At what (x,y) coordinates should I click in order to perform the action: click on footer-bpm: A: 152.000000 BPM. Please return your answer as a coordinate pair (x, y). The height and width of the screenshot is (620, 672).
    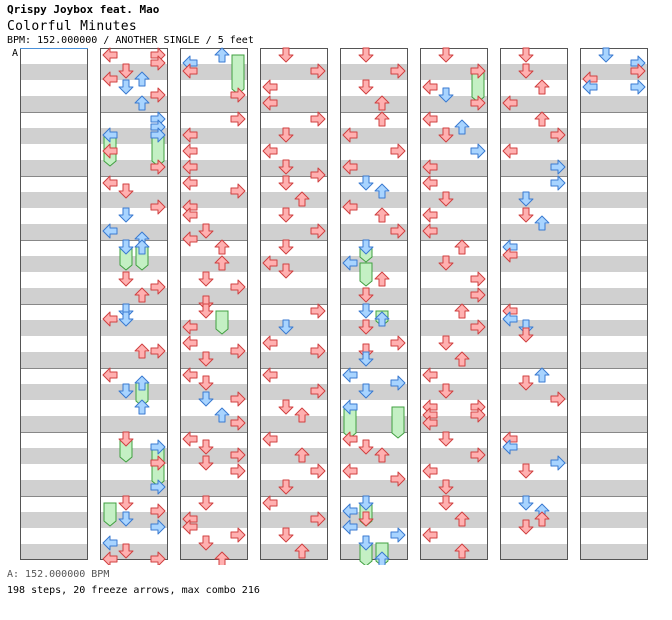
    Looking at the image, I should click on (58, 574).